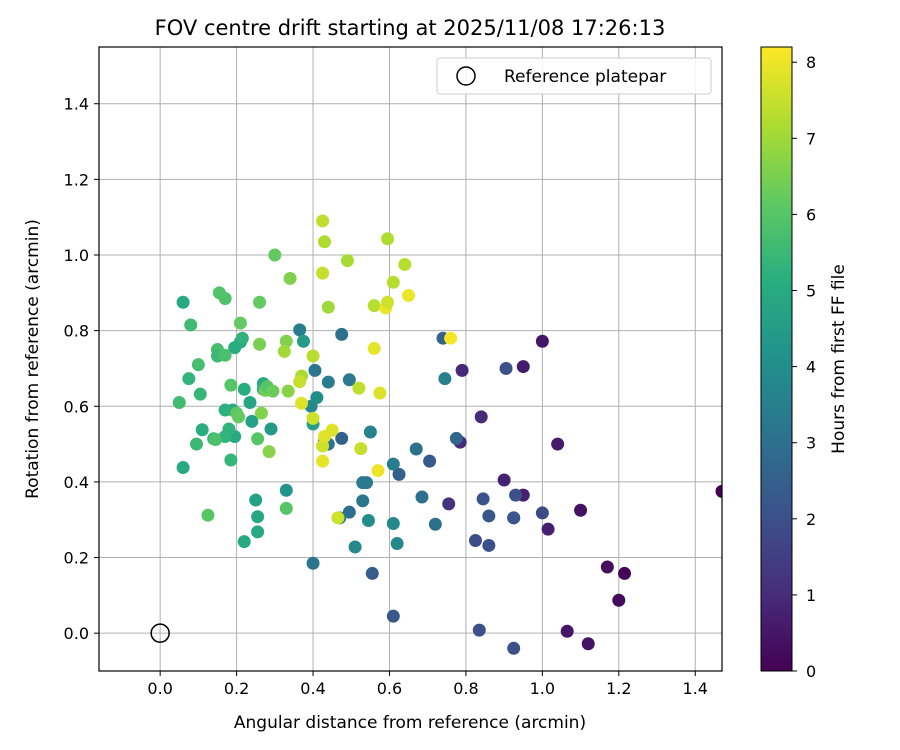 The image size is (900, 750). What do you see at coordinates (804, 363) in the screenshot?
I see `colorbar: 0 1 2 3 4 5 6 7 8 Hours from first FF file` at bounding box center [804, 363].